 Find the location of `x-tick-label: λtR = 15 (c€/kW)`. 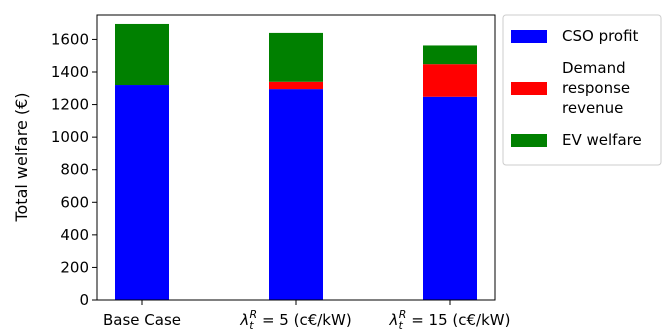

x-tick-label: λtR = 15 (c€/kW) is located at coordinates (450, 320).